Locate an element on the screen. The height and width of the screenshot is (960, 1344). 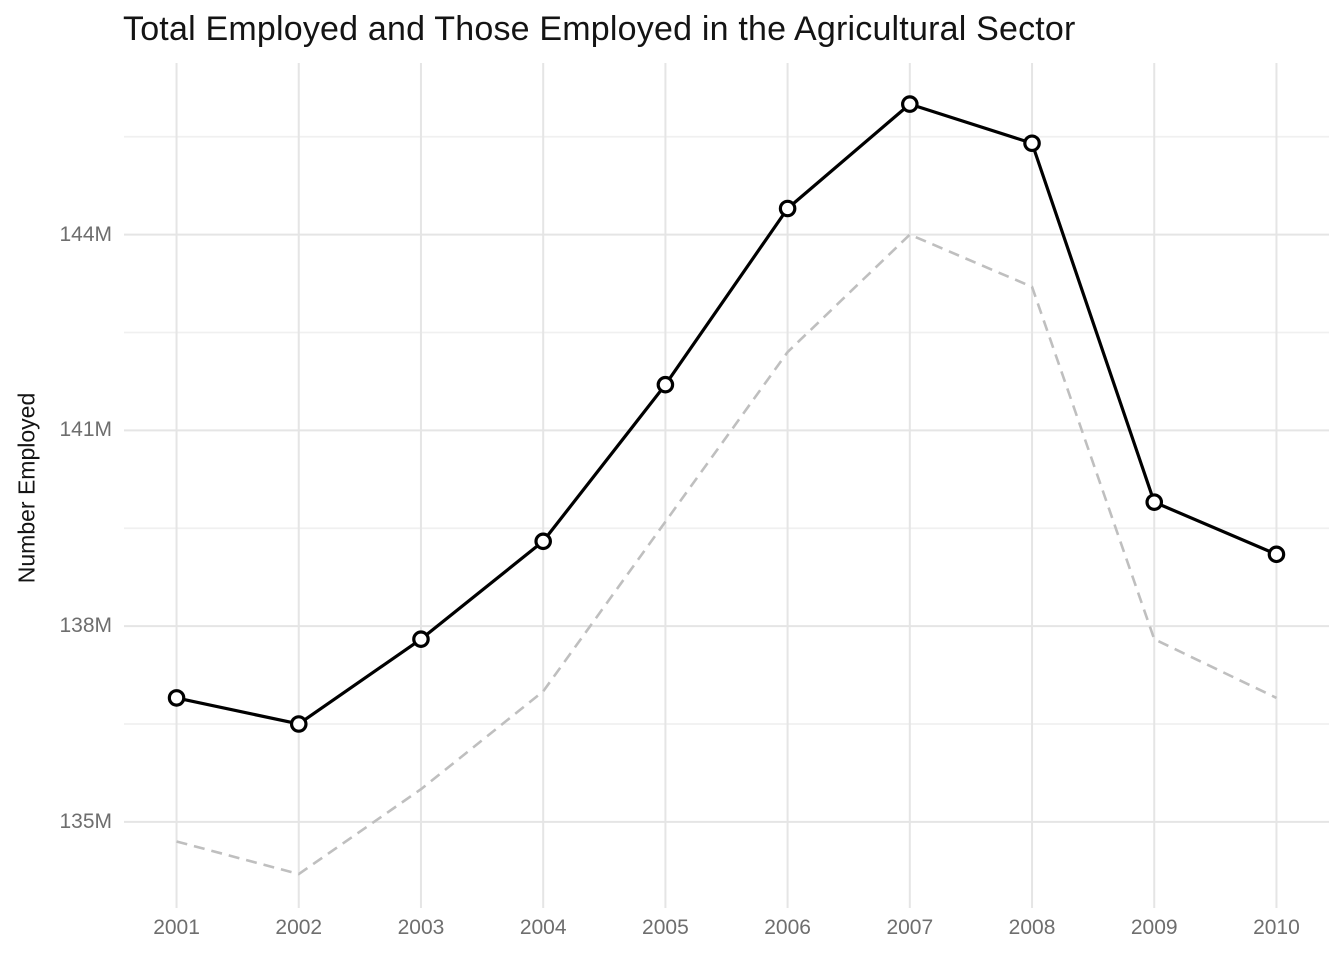
x-axis-tick-label: 2009 is located at coordinates (1154, 927).